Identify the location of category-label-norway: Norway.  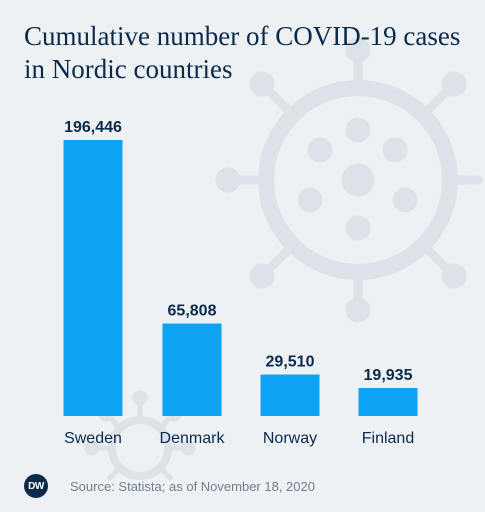
(290, 438).